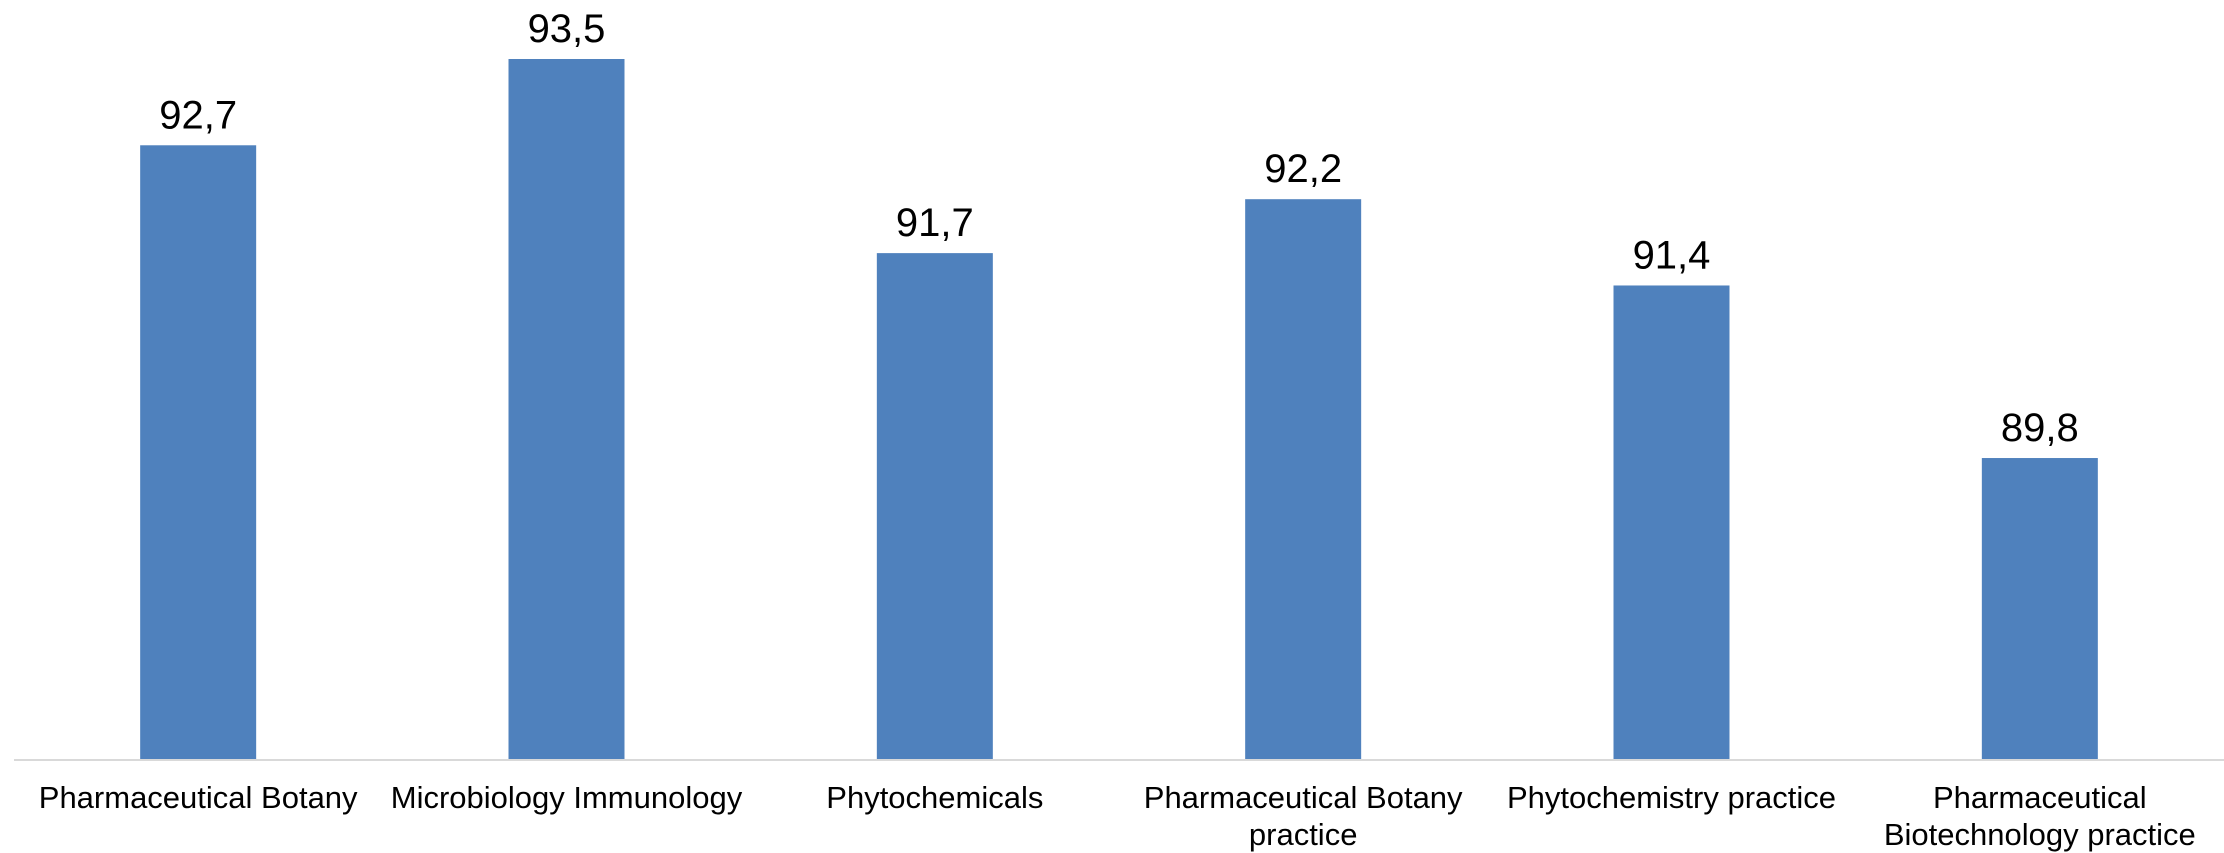 This screenshot has height=853, width=2224. What do you see at coordinates (2040, 428) in the screenshot?
I see `bar-value-label: 89,8` at bounding box center [2040, 428].